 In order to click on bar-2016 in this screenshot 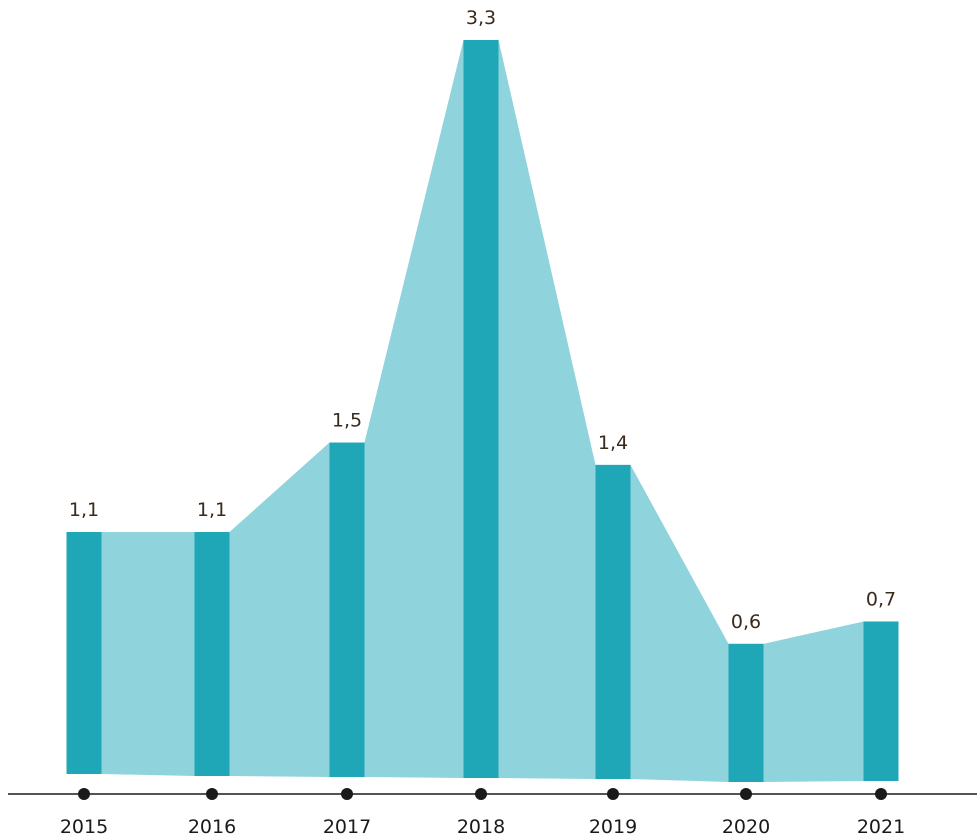, I will do `click(212, 654)`.